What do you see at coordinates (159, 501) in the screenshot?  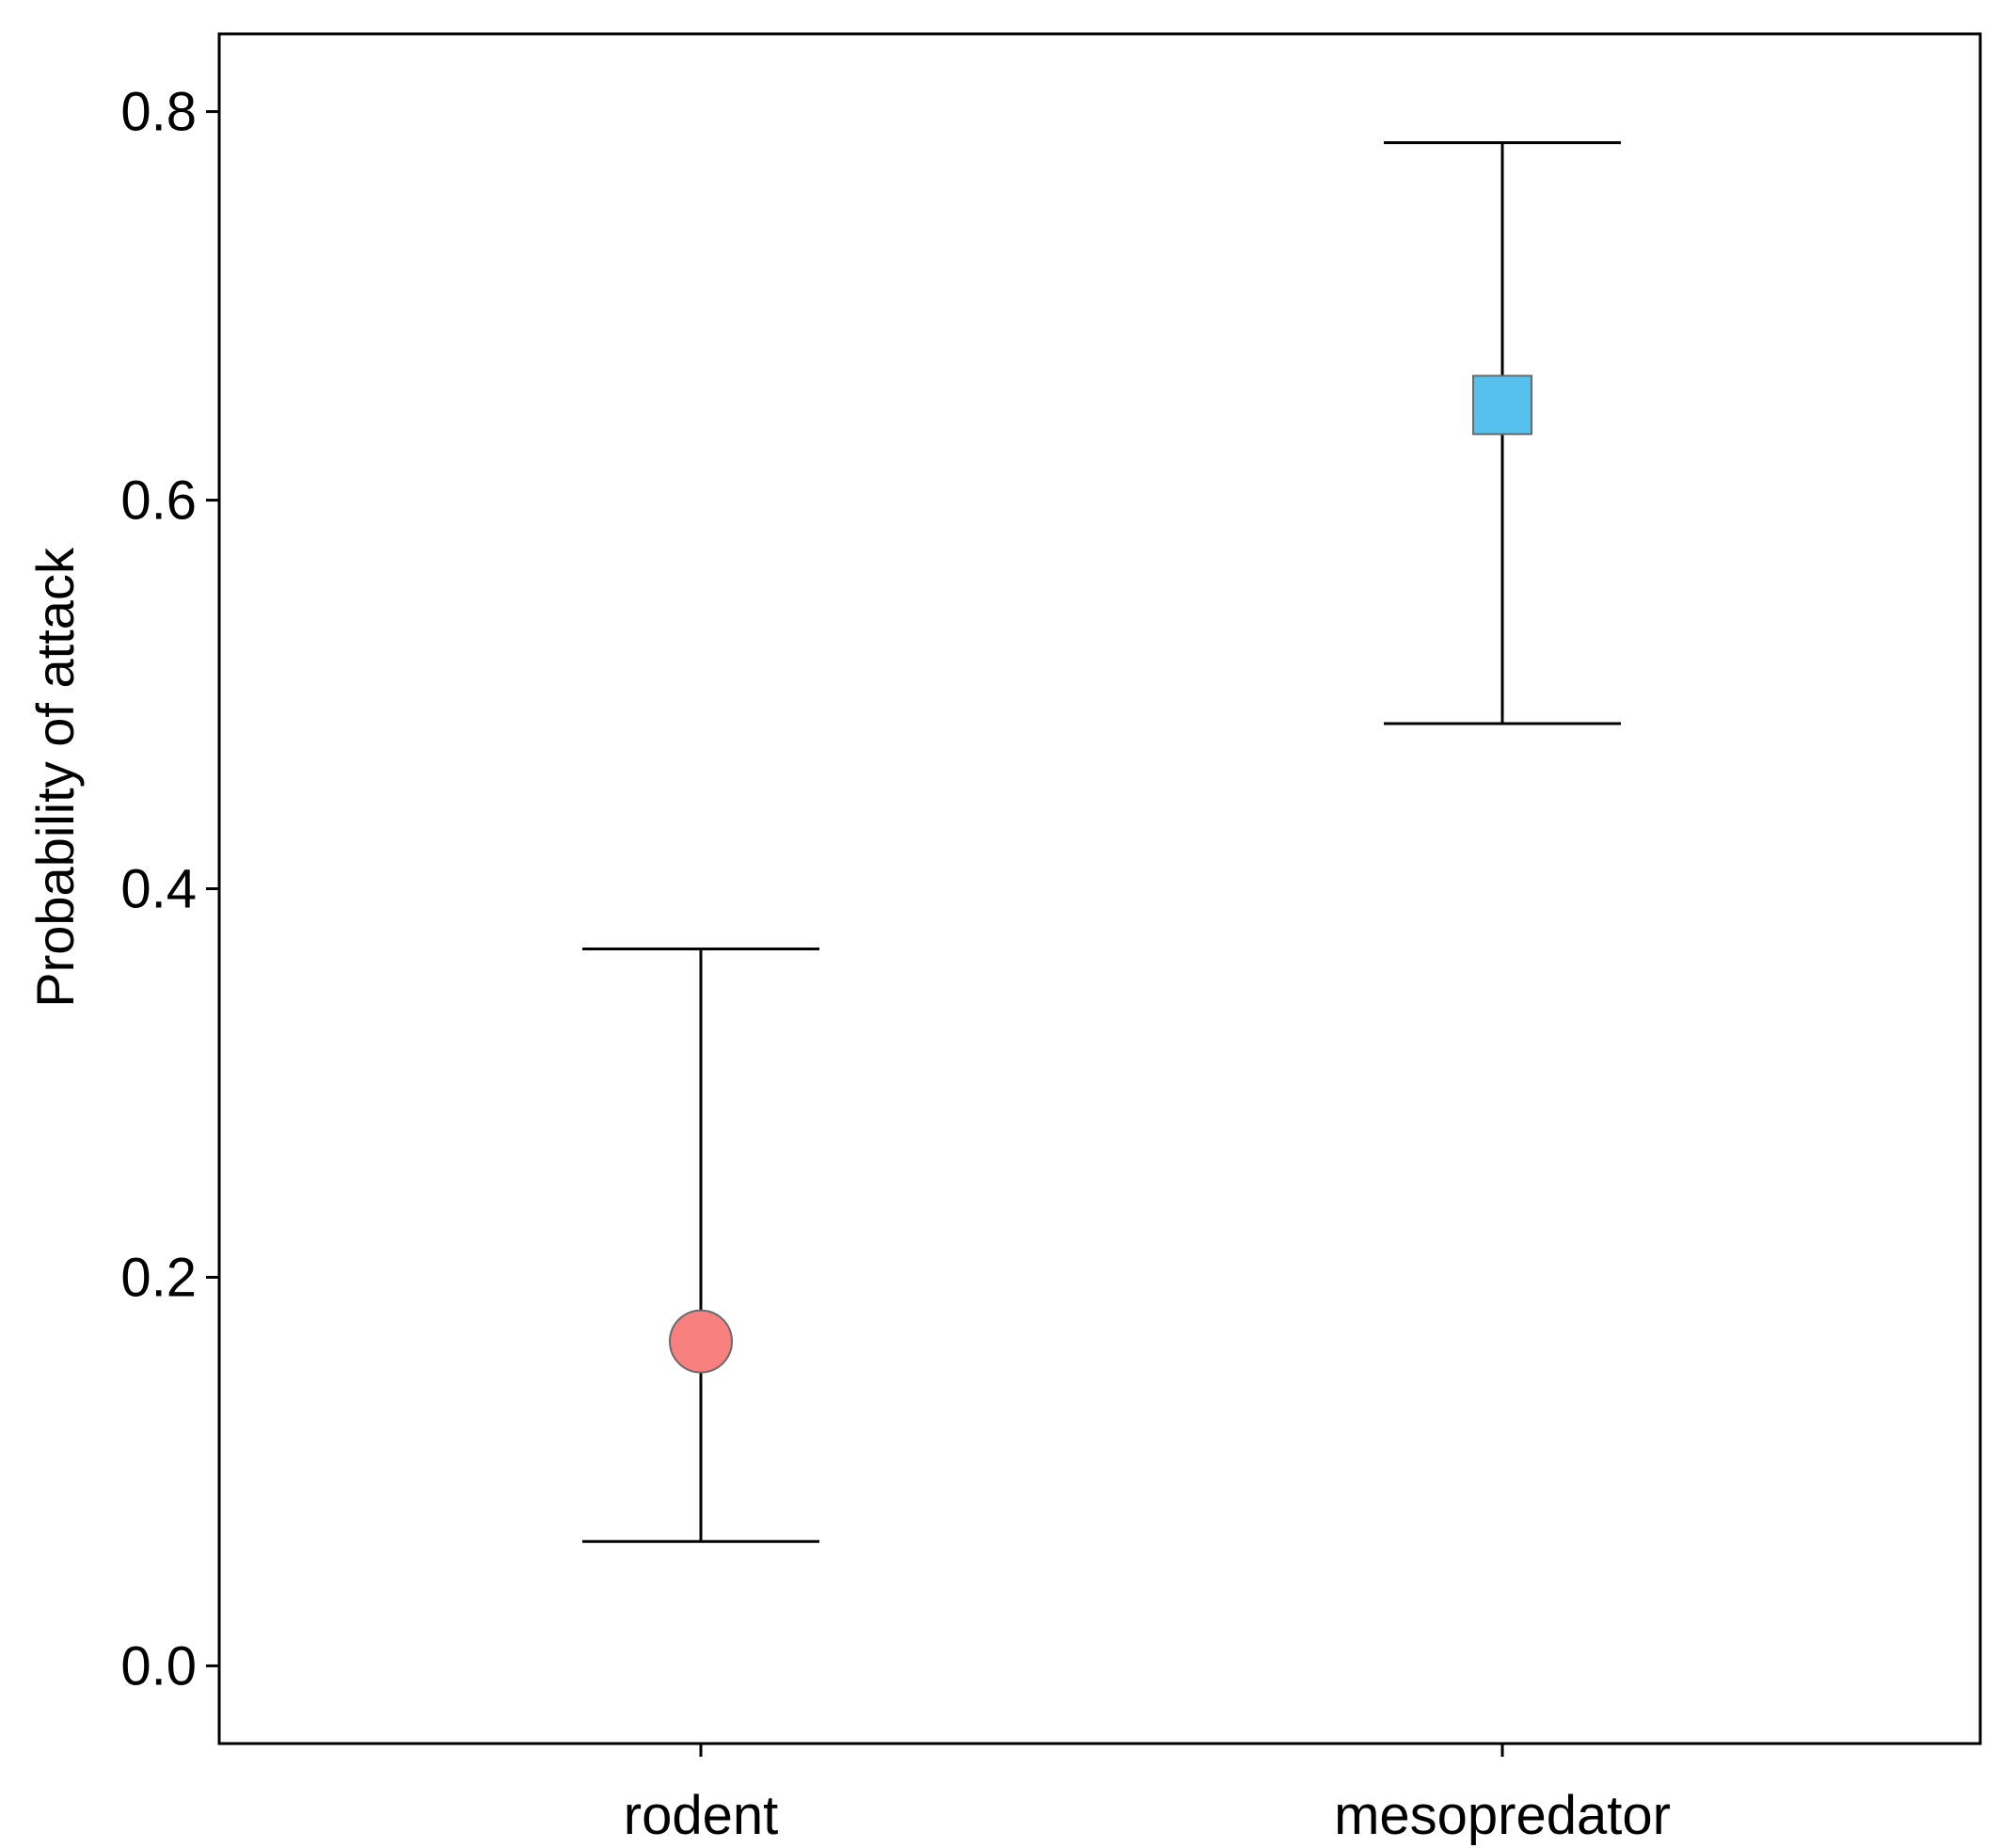 I see `y-tick-label: 0.6` at bounding box center [159, 501].